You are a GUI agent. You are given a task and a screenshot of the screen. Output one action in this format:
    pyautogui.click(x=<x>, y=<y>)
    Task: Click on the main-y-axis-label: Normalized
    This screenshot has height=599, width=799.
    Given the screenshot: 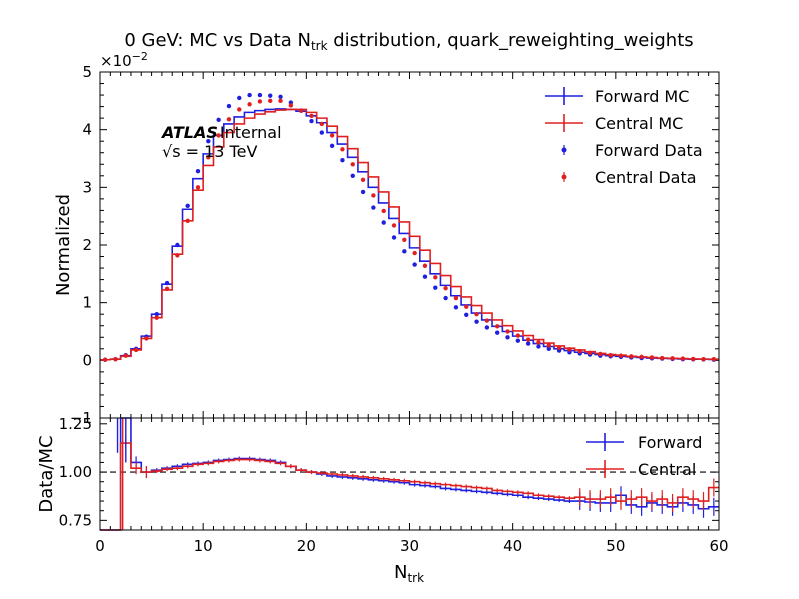 What is the action you would take?
    pyautogui.click(x=63, y=245)
    